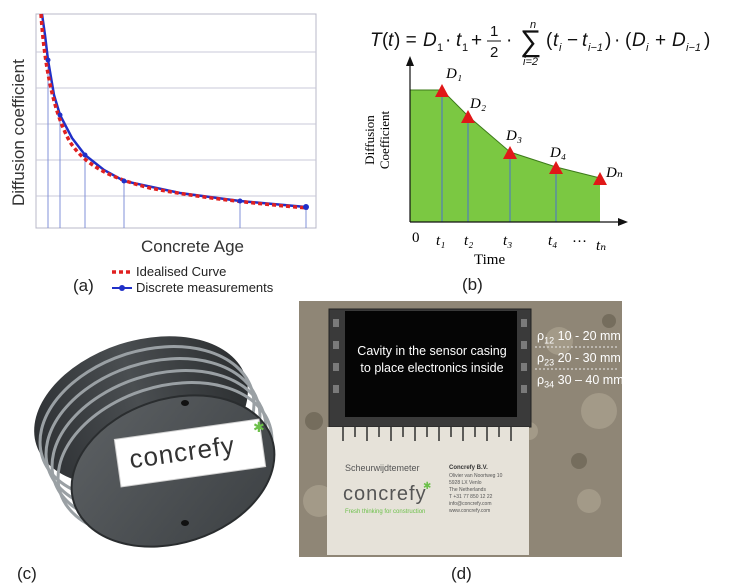 Image resolution: width=730 pixels, height=584 pixels. What do you see at coordinates (428, 491) in the screenshot?
I see `ruler-card` at bounding box center [428, 491].